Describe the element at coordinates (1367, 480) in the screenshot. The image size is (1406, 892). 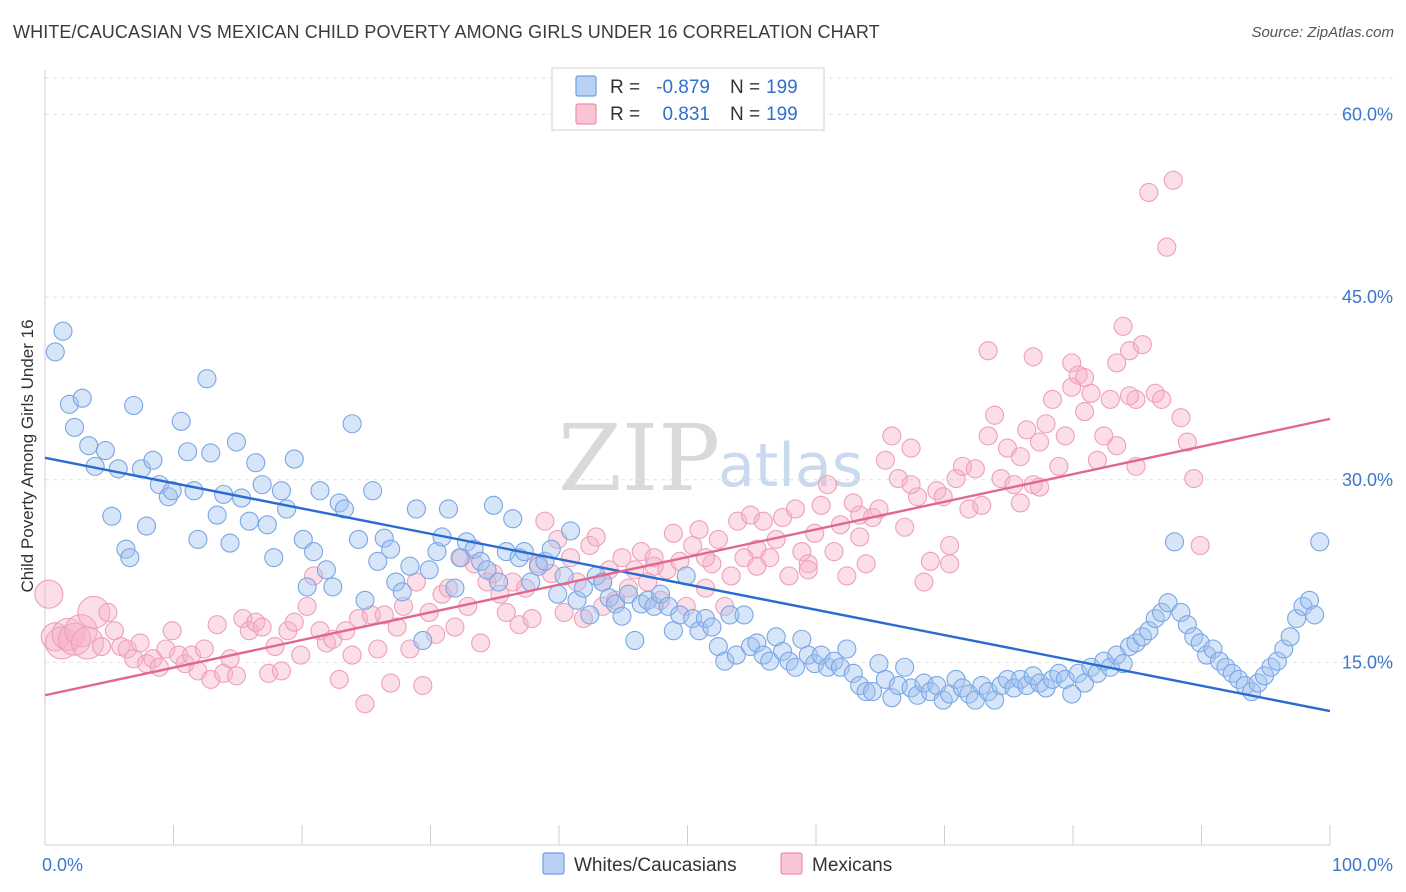
I see `y-tick-label: 30.0%` at that location.